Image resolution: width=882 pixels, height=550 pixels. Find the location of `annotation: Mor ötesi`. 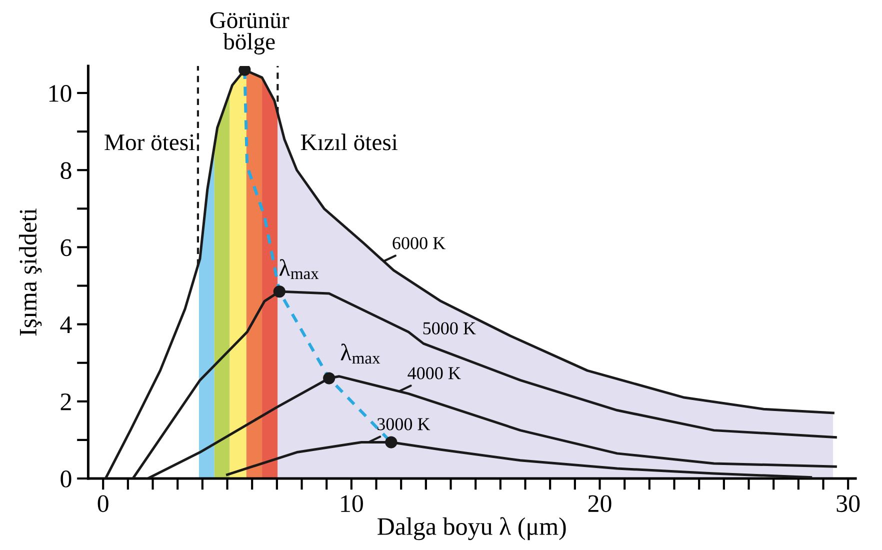

annotation: Mor ötesi is located at coordinates (149, 142).